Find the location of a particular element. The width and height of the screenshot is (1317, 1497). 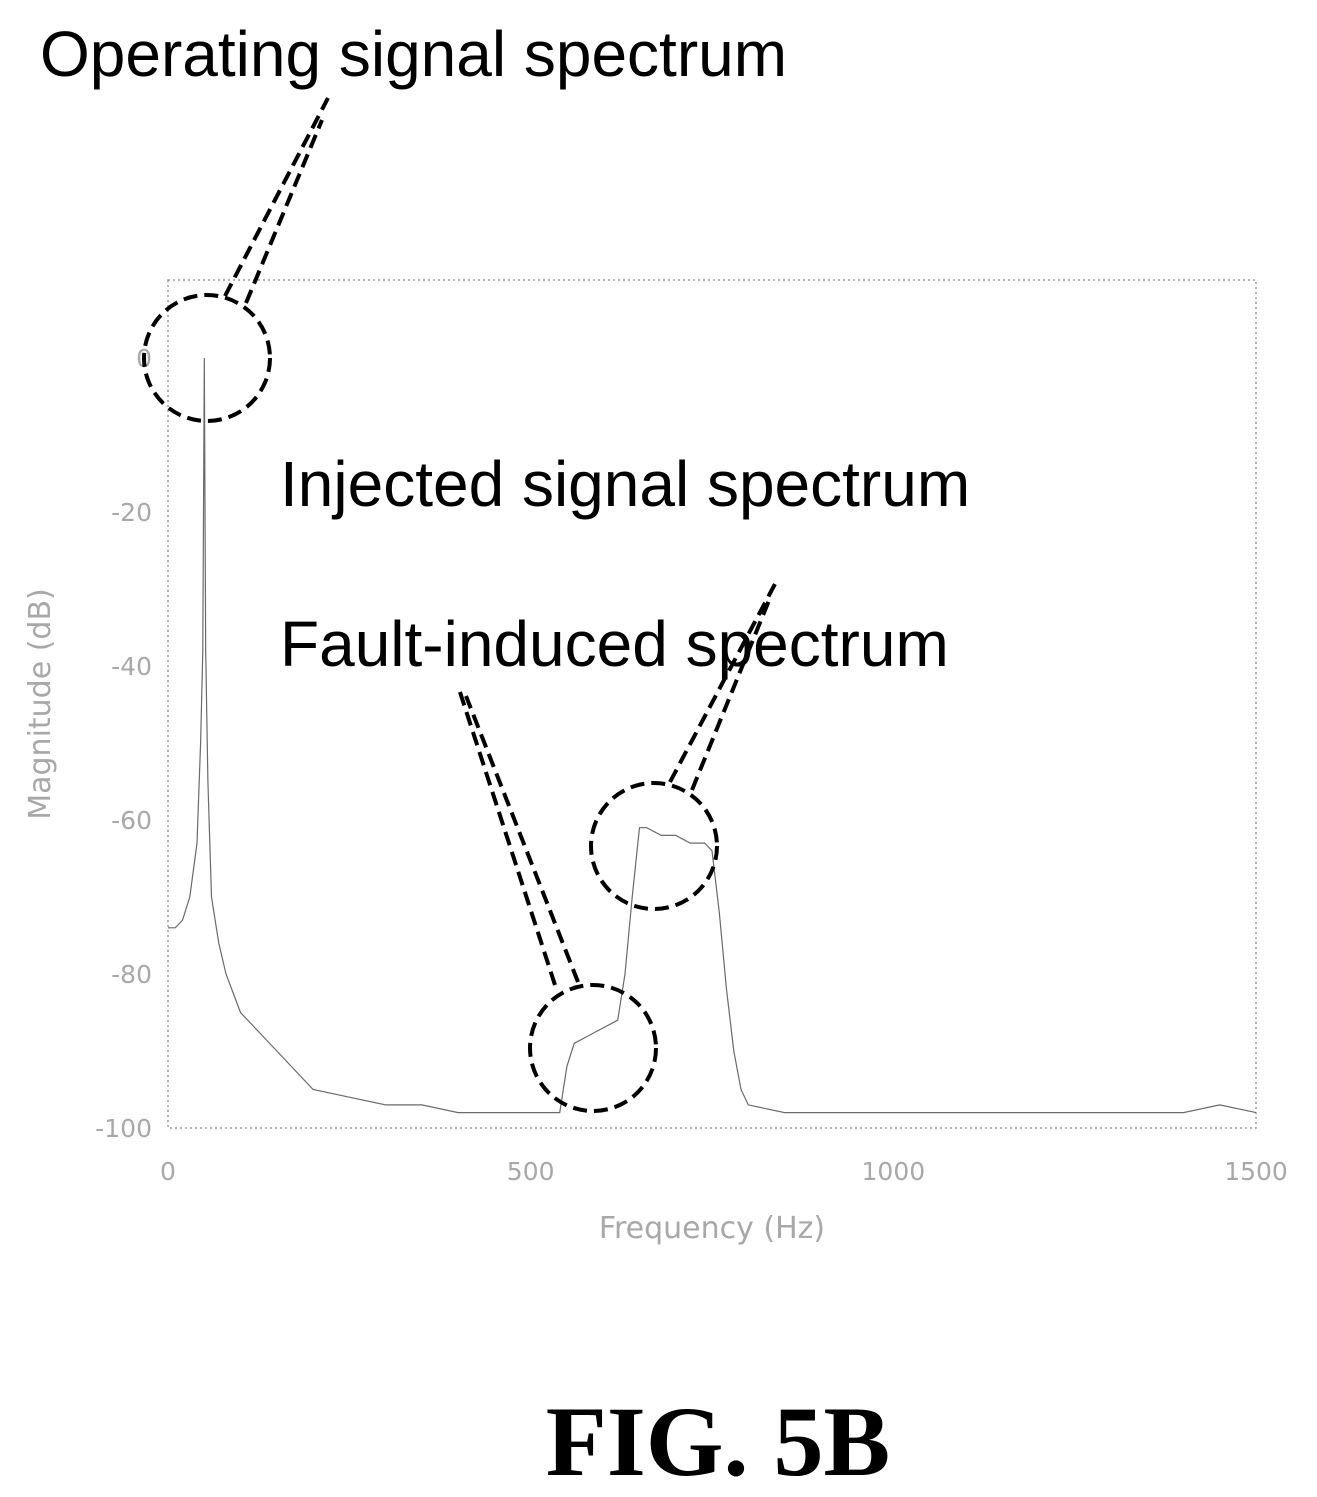

injected-signal-callout-circle is located at coordinates (654, 846).